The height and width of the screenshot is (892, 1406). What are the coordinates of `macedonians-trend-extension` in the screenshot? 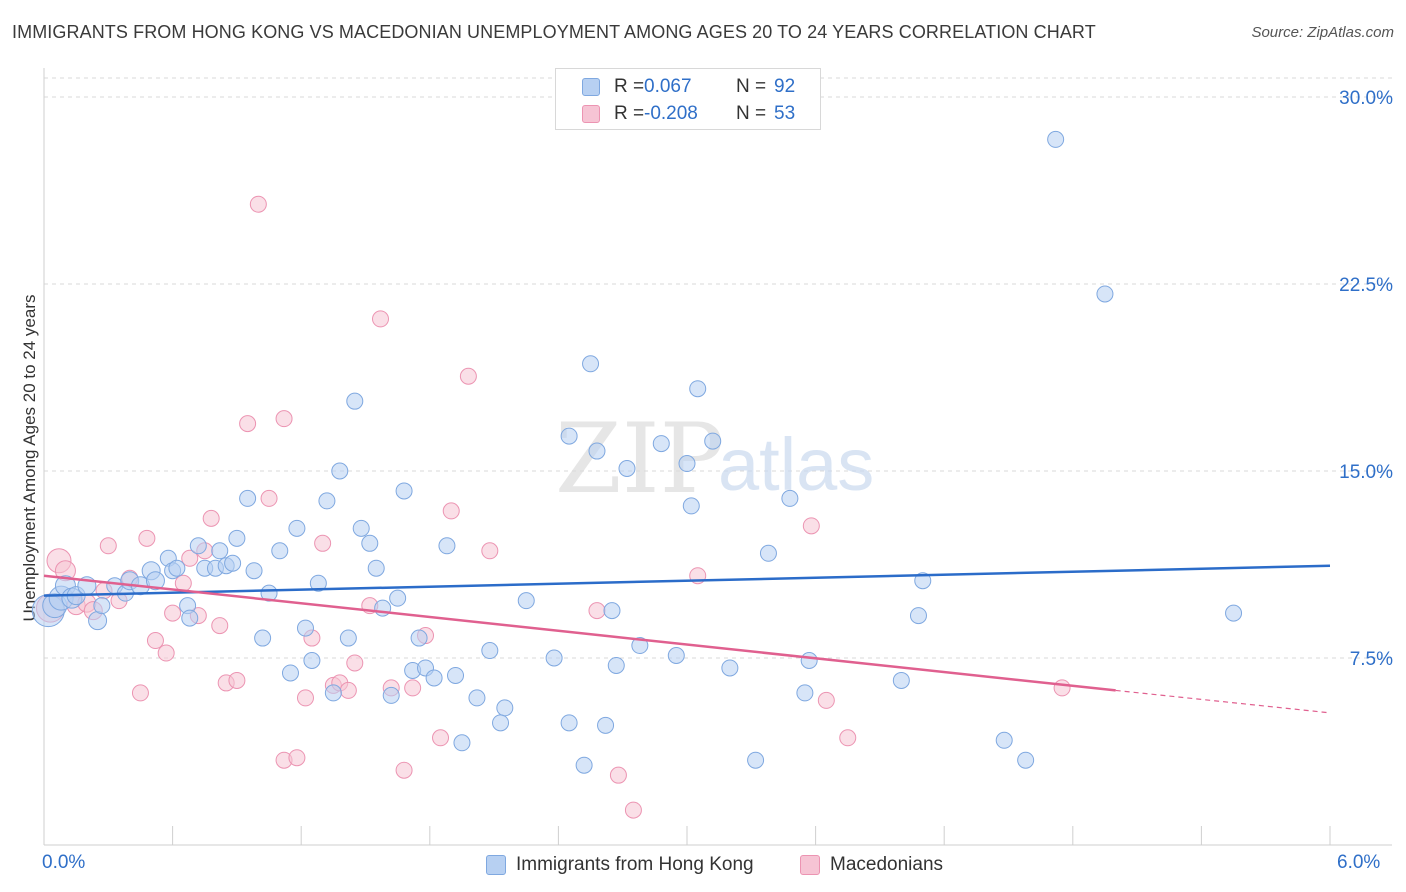 It's located at (1223, 701).